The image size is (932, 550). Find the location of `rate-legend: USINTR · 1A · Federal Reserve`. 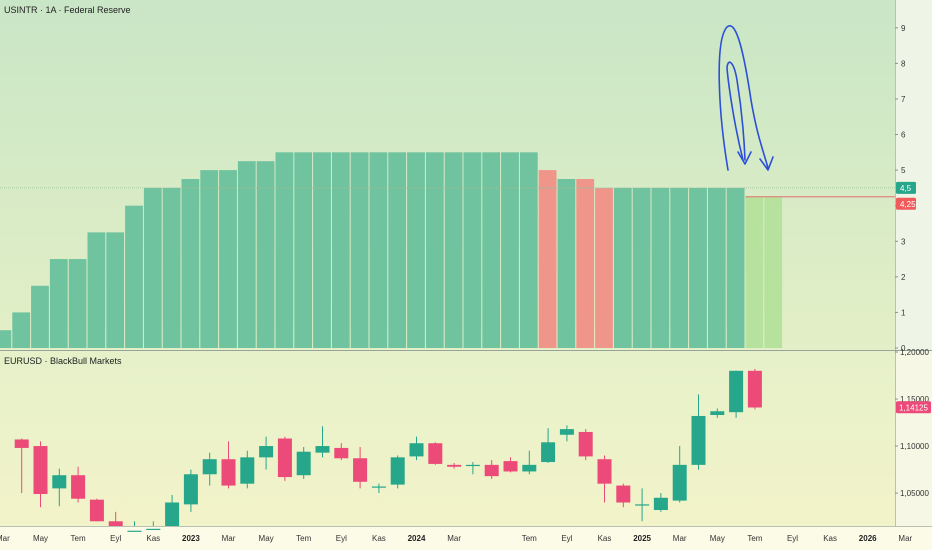

rate-legend: USINTR · 1A · Federal Reserve is located at coordinates (67, 10).